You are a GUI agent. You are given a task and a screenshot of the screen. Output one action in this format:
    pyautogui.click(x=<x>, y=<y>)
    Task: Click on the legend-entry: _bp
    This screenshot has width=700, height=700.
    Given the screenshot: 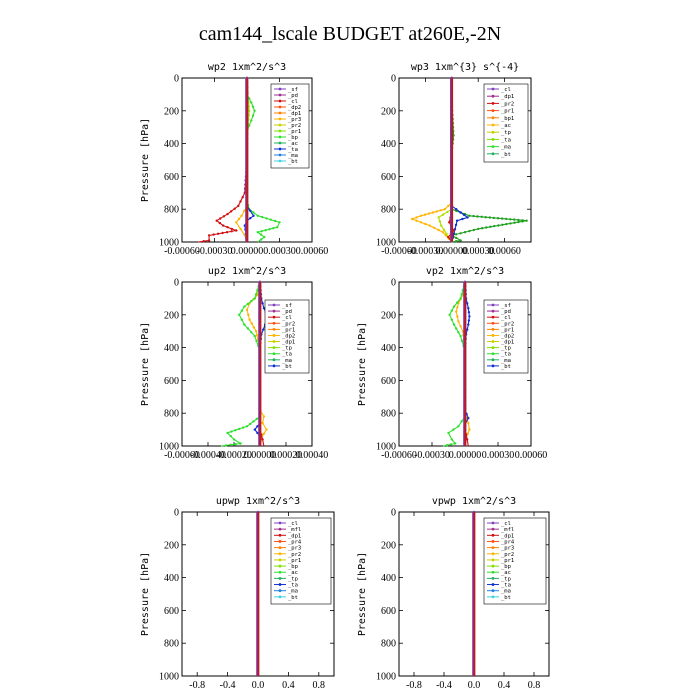 What is the action you would take?
    pyautogui.click(x=293, y=567)
    